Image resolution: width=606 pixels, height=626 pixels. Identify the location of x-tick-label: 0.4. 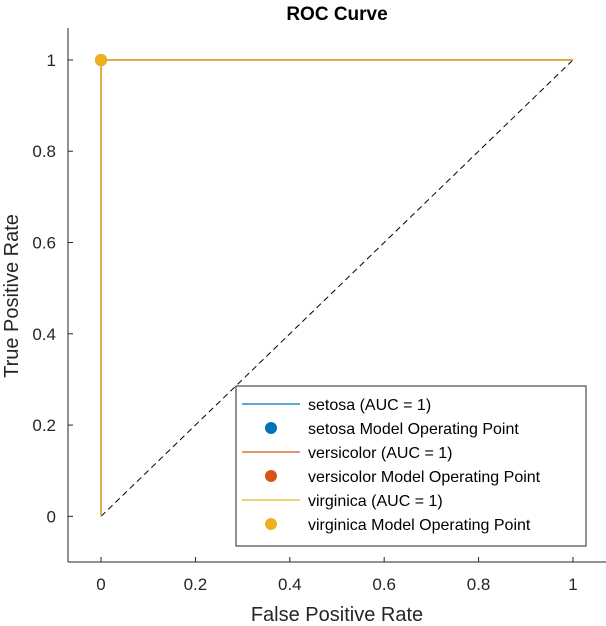
(290, 584).